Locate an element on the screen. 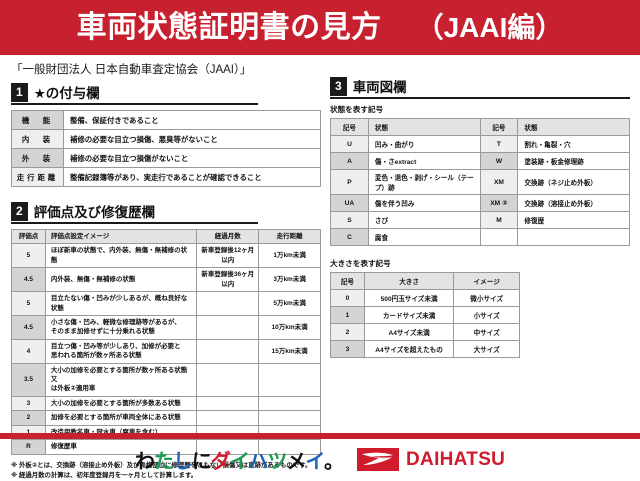 The height and width of the screenshot is (481, 640). section-3-number: 3 is located at coordinates (338, 86).